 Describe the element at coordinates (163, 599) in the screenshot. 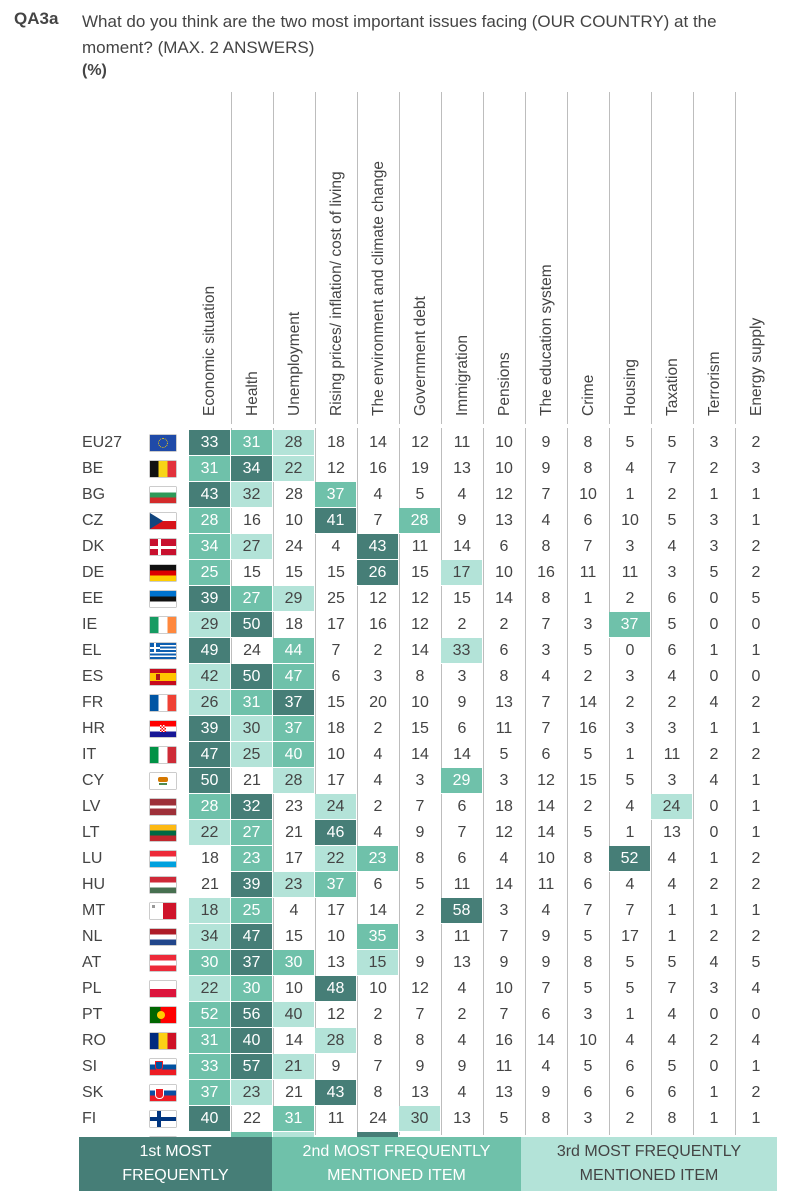

I see `estonia-flag-icon` at that location.